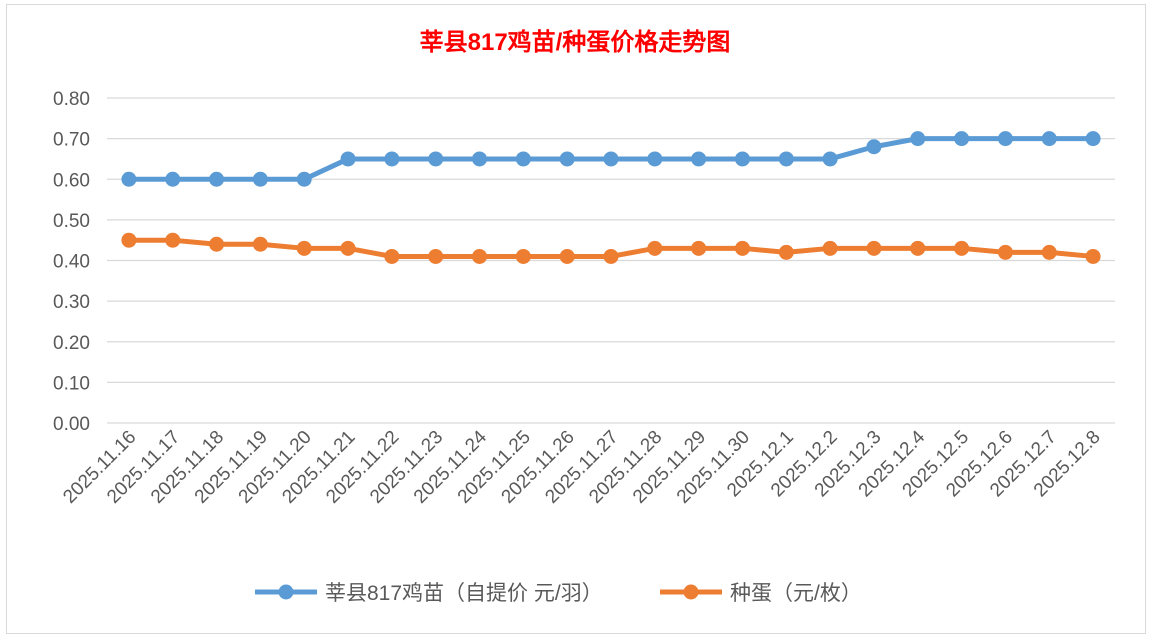 The width and height of the screenshot is (1150, 639). What do you see at coordinates (71, 424) in the screenshot?
I see `y-tick-label: 0.00` at bounding box center [71, 424].